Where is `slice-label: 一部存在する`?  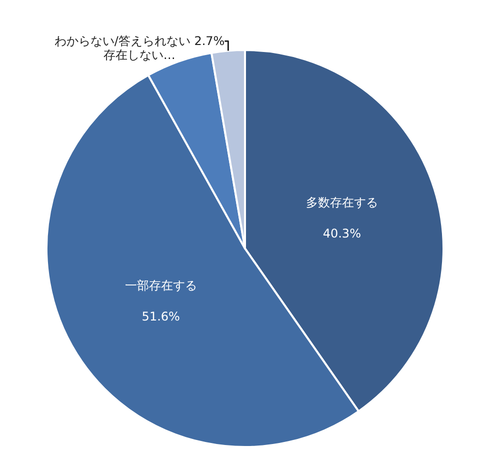 slice-label: 一部存在する is located at coordinates (160, 285).